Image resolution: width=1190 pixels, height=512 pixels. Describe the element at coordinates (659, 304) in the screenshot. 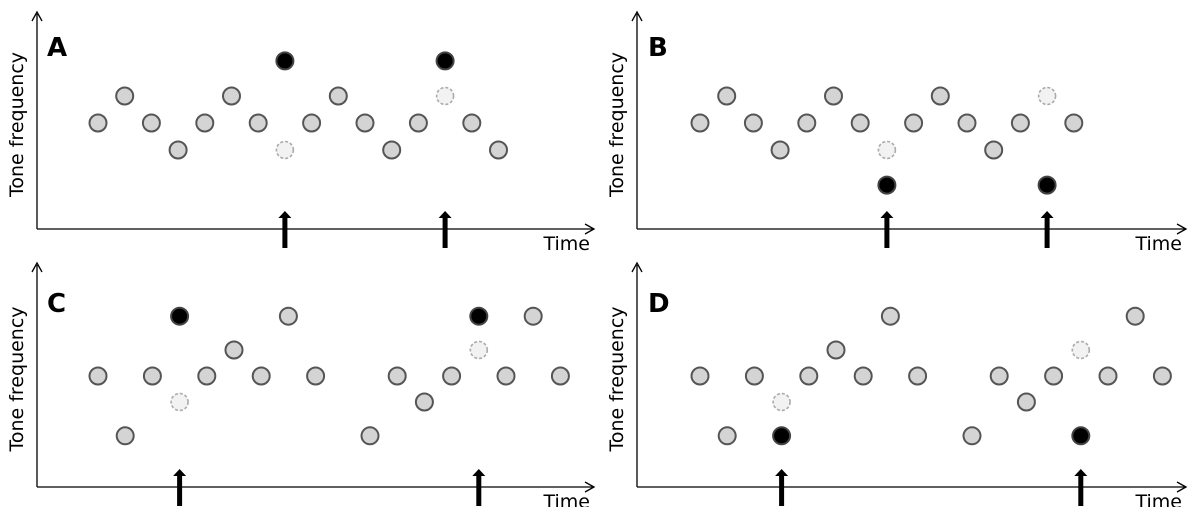

I see `panel-letter: D` at that location.